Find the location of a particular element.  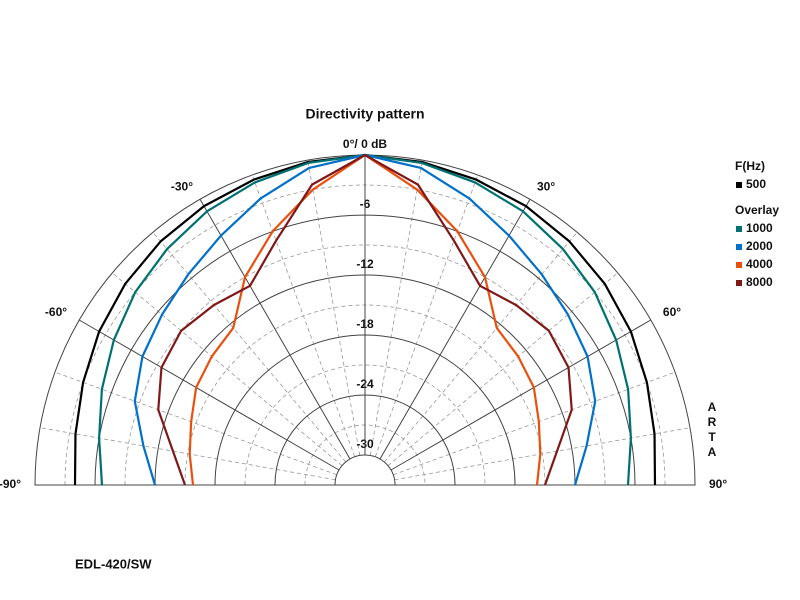

watermark: ARTA is located at coordinates (712, 430).